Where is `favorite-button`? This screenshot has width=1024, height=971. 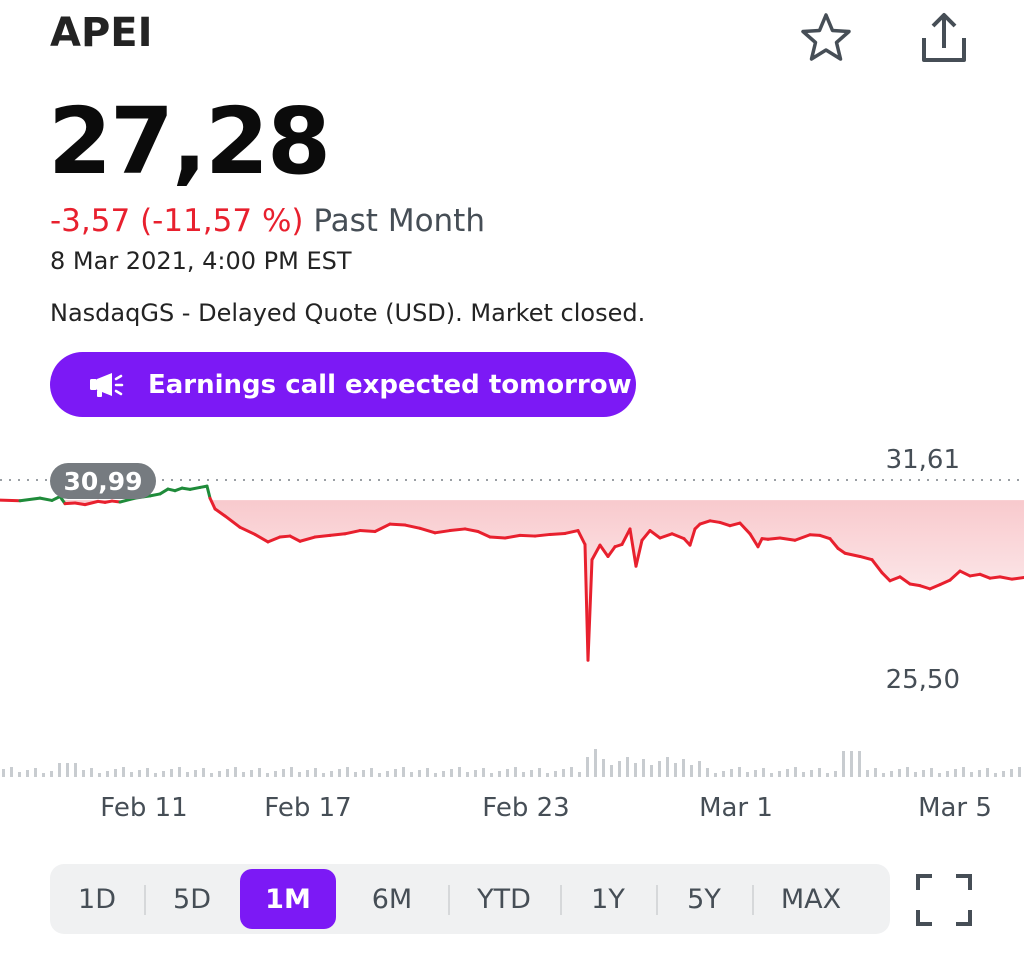
favorite-button is located at coordinates (826, 38).